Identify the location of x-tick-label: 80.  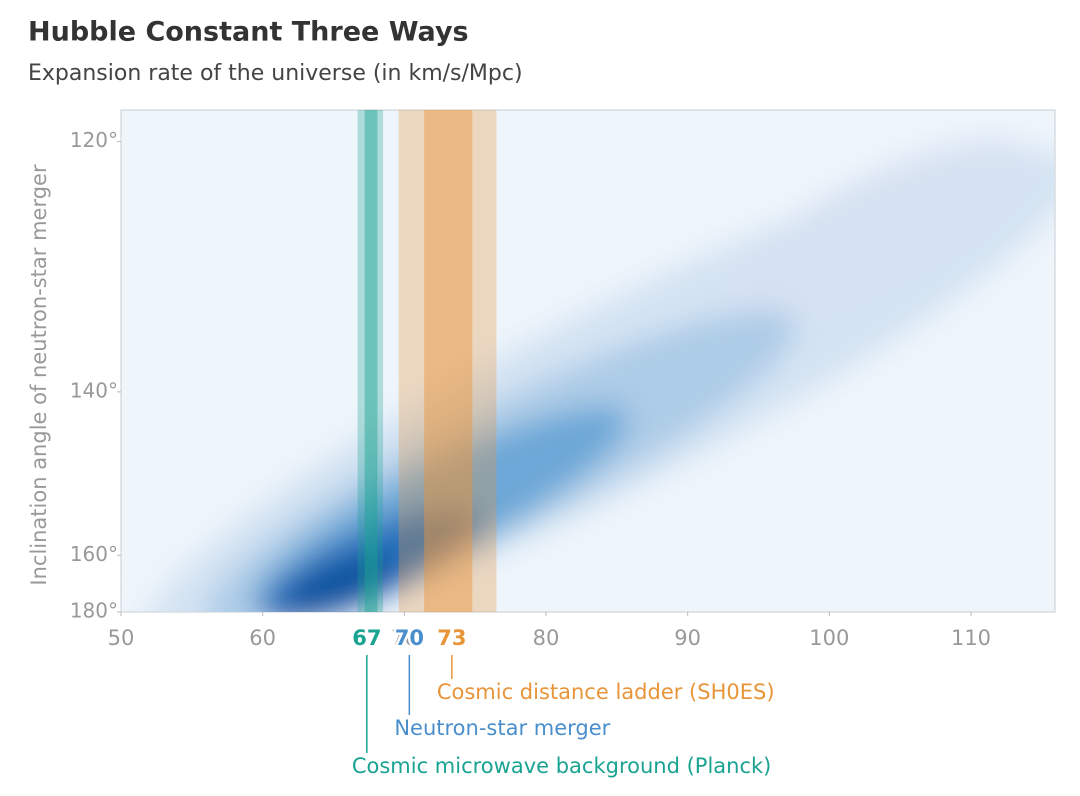
(546, 638).